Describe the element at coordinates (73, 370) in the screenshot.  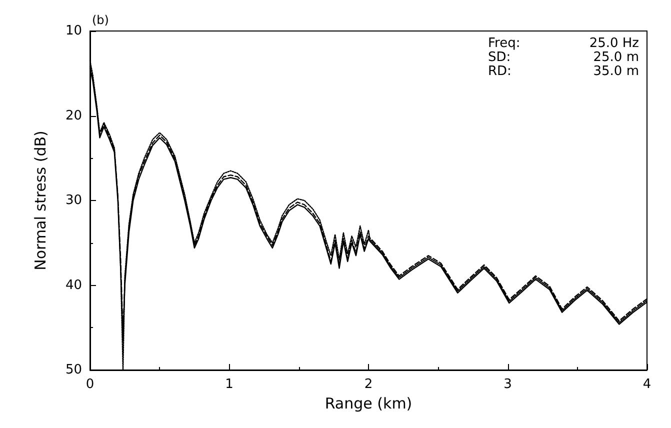
I see `y-tick-label: 50` at that location.